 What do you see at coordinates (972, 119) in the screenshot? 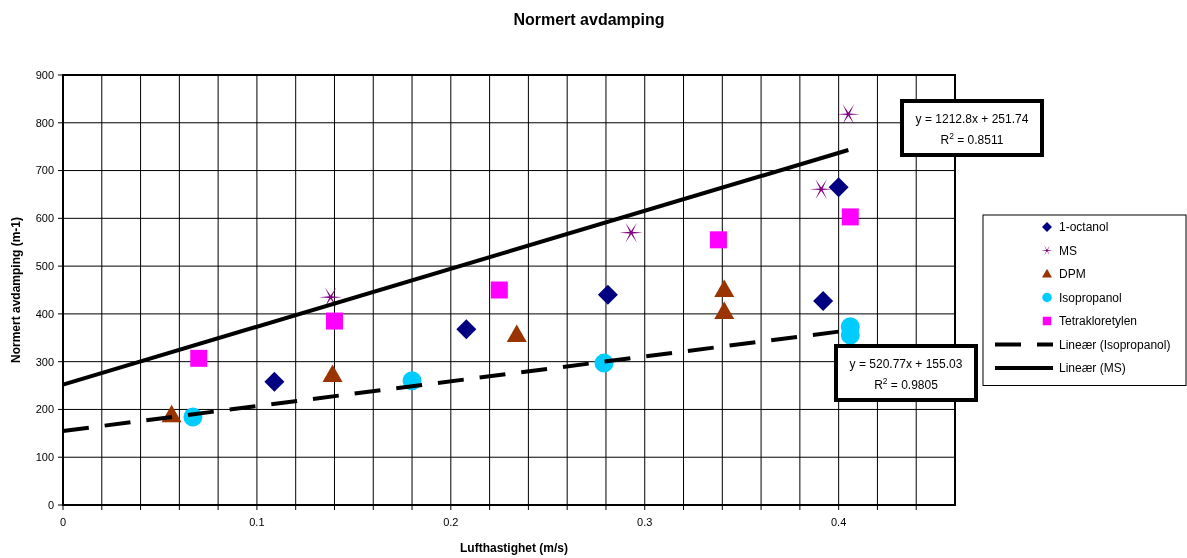
I see `annotation: y = 1212.8x + 251.74` at bounding box center [972, 119].